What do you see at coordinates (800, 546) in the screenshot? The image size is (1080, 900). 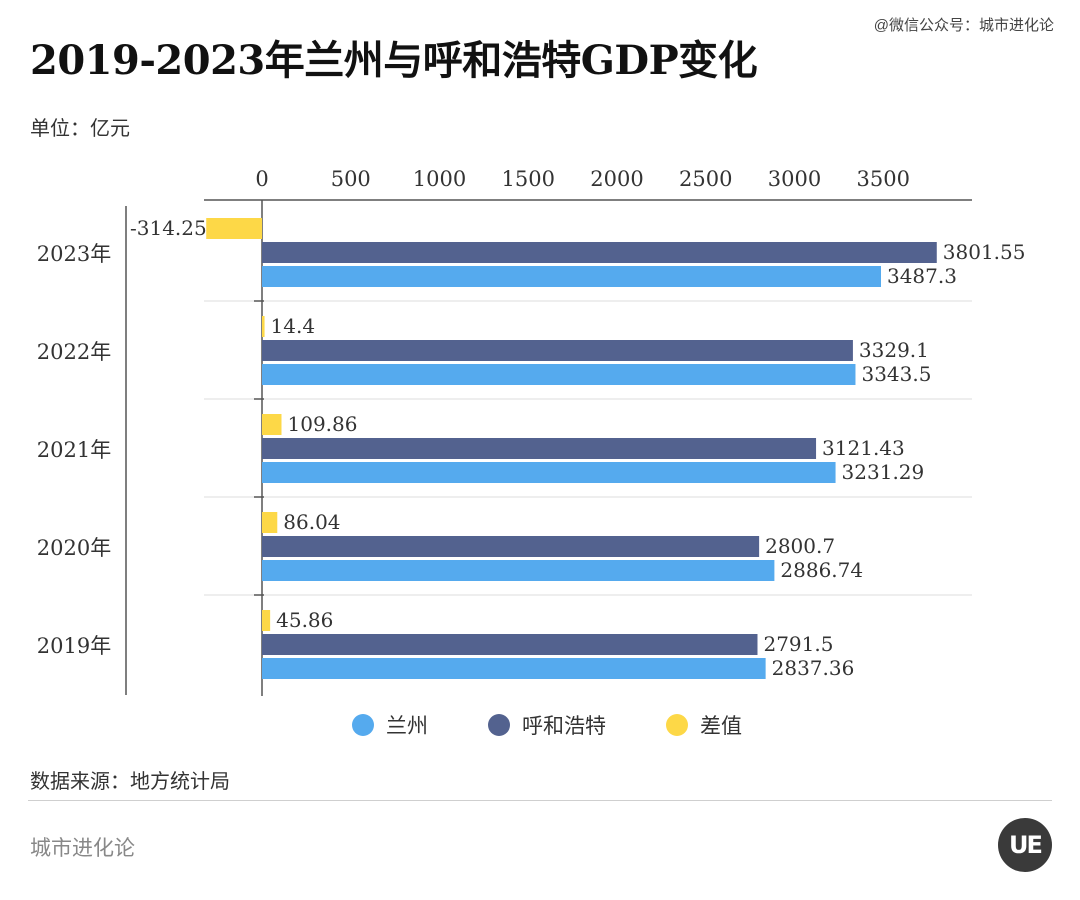 I see `data-label: 2800.7` at bounding box center [800, 546].